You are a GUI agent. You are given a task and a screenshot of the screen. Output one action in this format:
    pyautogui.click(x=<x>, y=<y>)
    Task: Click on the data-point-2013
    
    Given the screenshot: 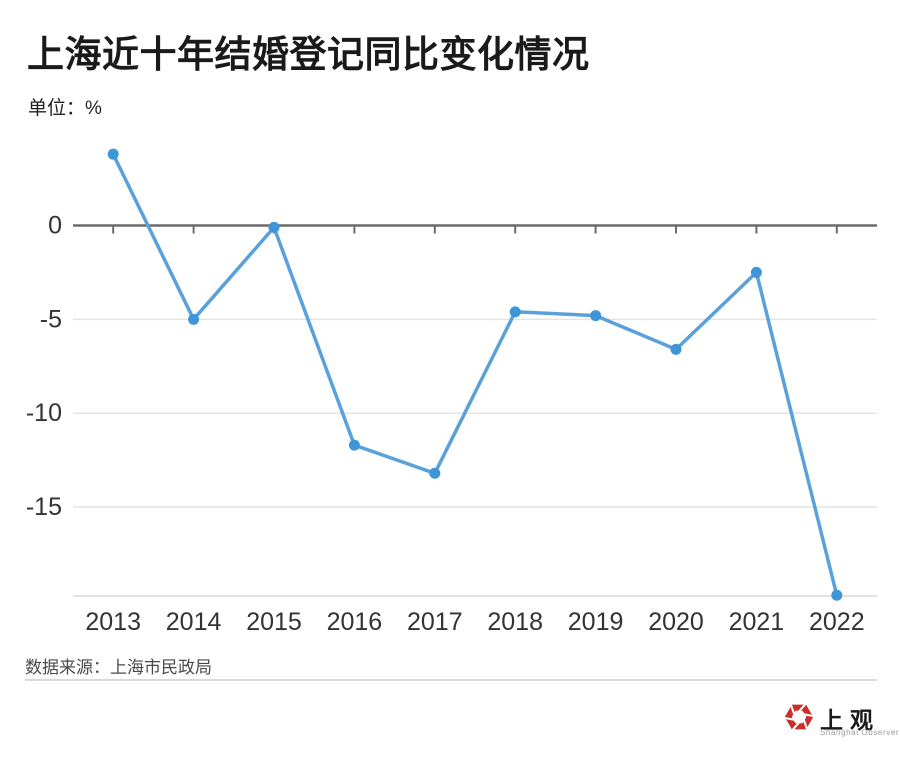 What is the action you would take?
    pyautogui.click(x=113, y=154)
    